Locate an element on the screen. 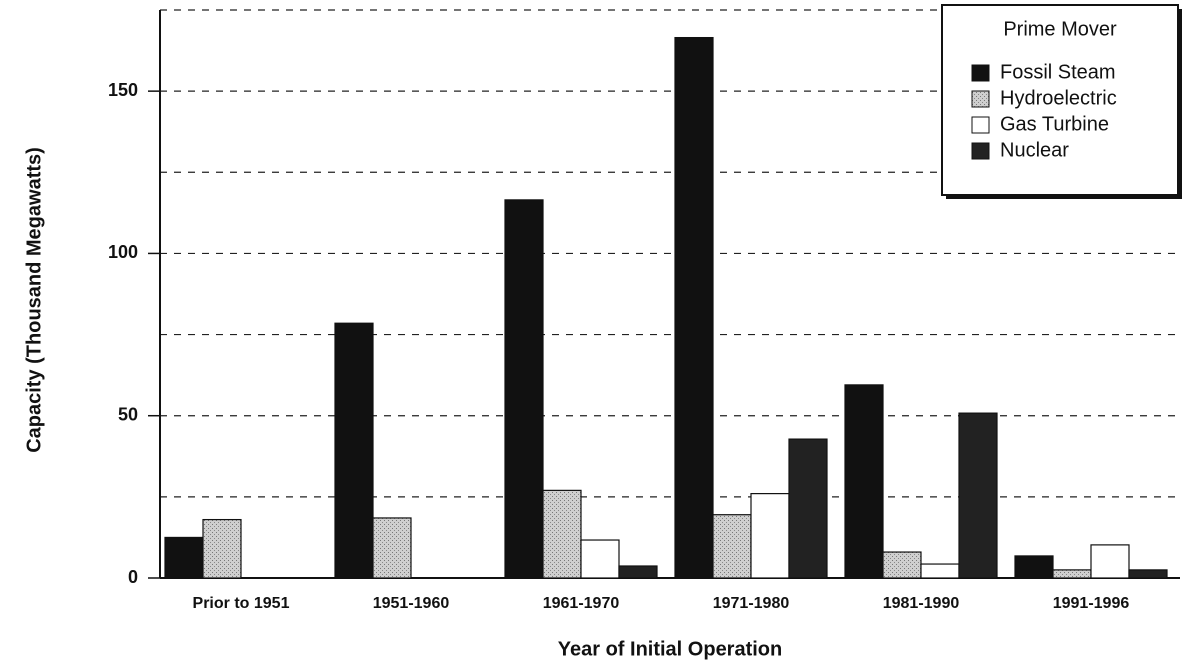  legend-title: Prime Mover is located at coordinates (1060, 29).